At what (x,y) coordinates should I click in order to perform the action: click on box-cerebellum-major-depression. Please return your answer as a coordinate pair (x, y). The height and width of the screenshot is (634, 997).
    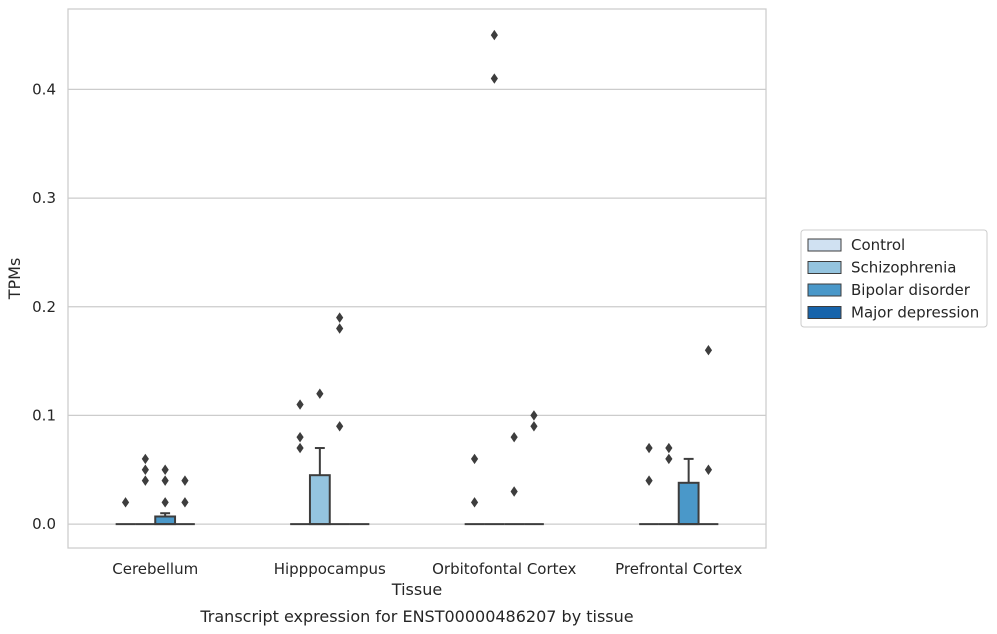
    Looking at the image, I should click on (185, 500).